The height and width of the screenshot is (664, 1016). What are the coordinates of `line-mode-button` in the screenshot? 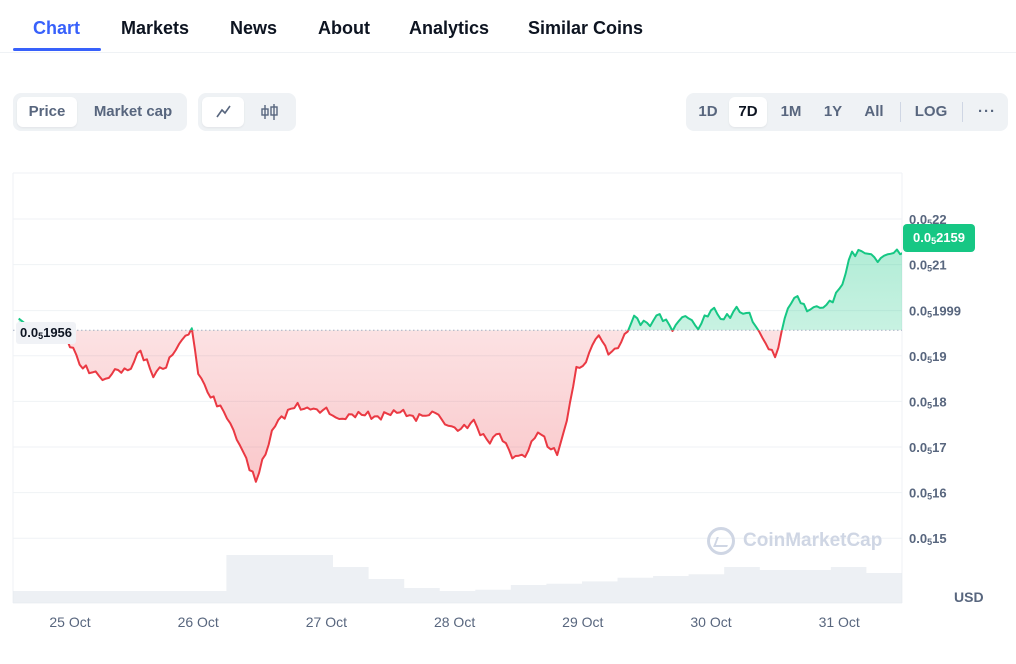 It's located at (223, 112).